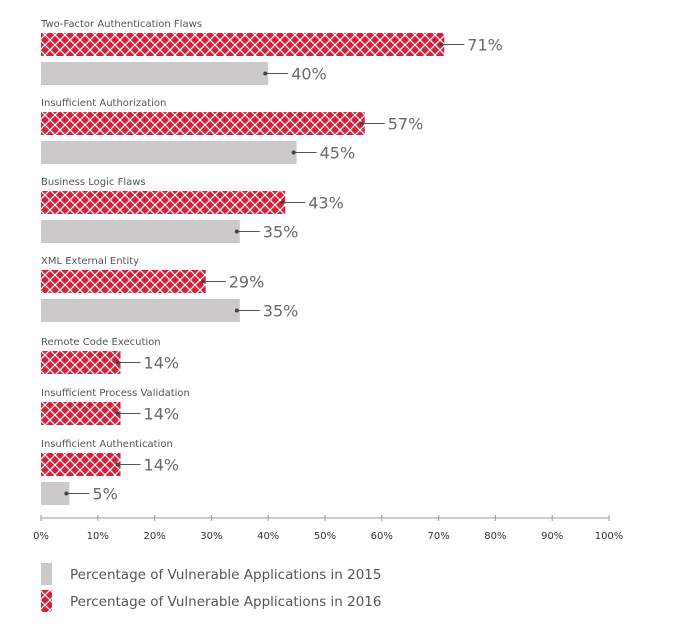  Describe the element at coordinates (328, 528) in the screenshot. I see `x-axis: 0% 10% 20% 30% 40% 50% 60% 70% 80% 90% 100%` at that location.